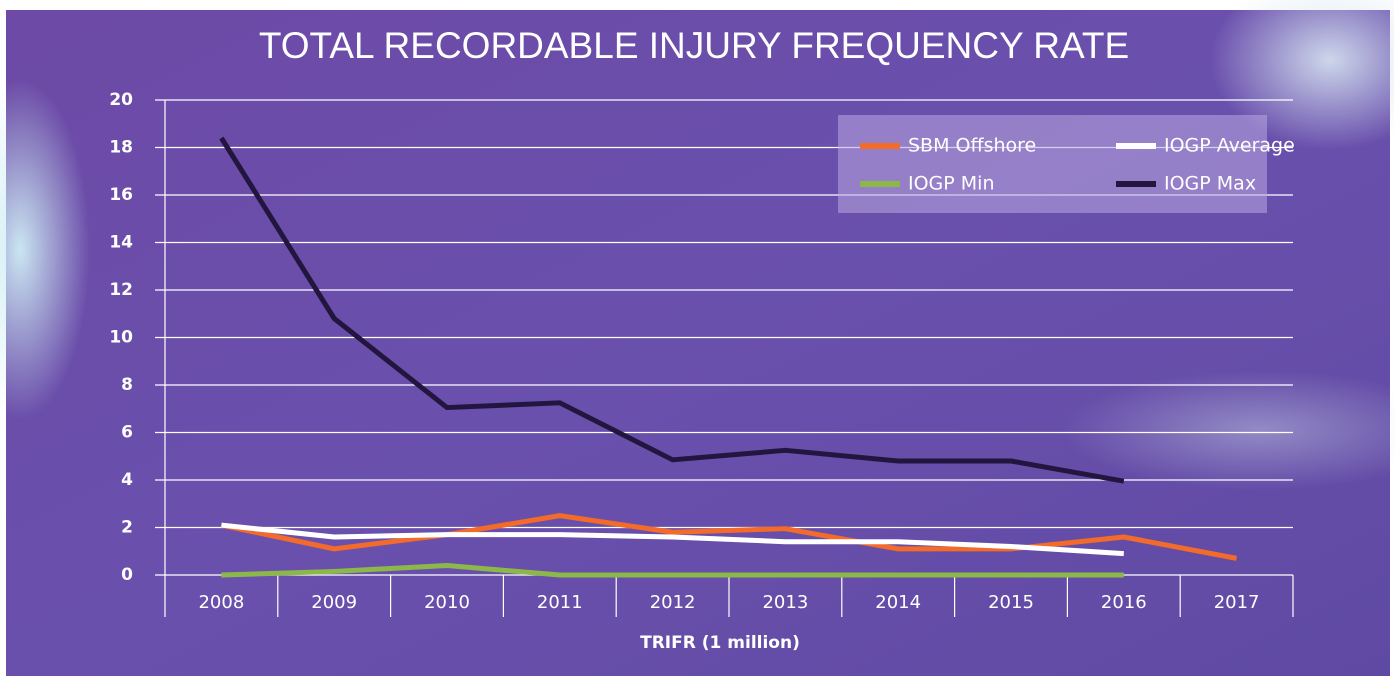  What do you see at coordinates (121, 290) in the screenshot?
I see `y-tick-label: 12` at bounding box center [121, 290].